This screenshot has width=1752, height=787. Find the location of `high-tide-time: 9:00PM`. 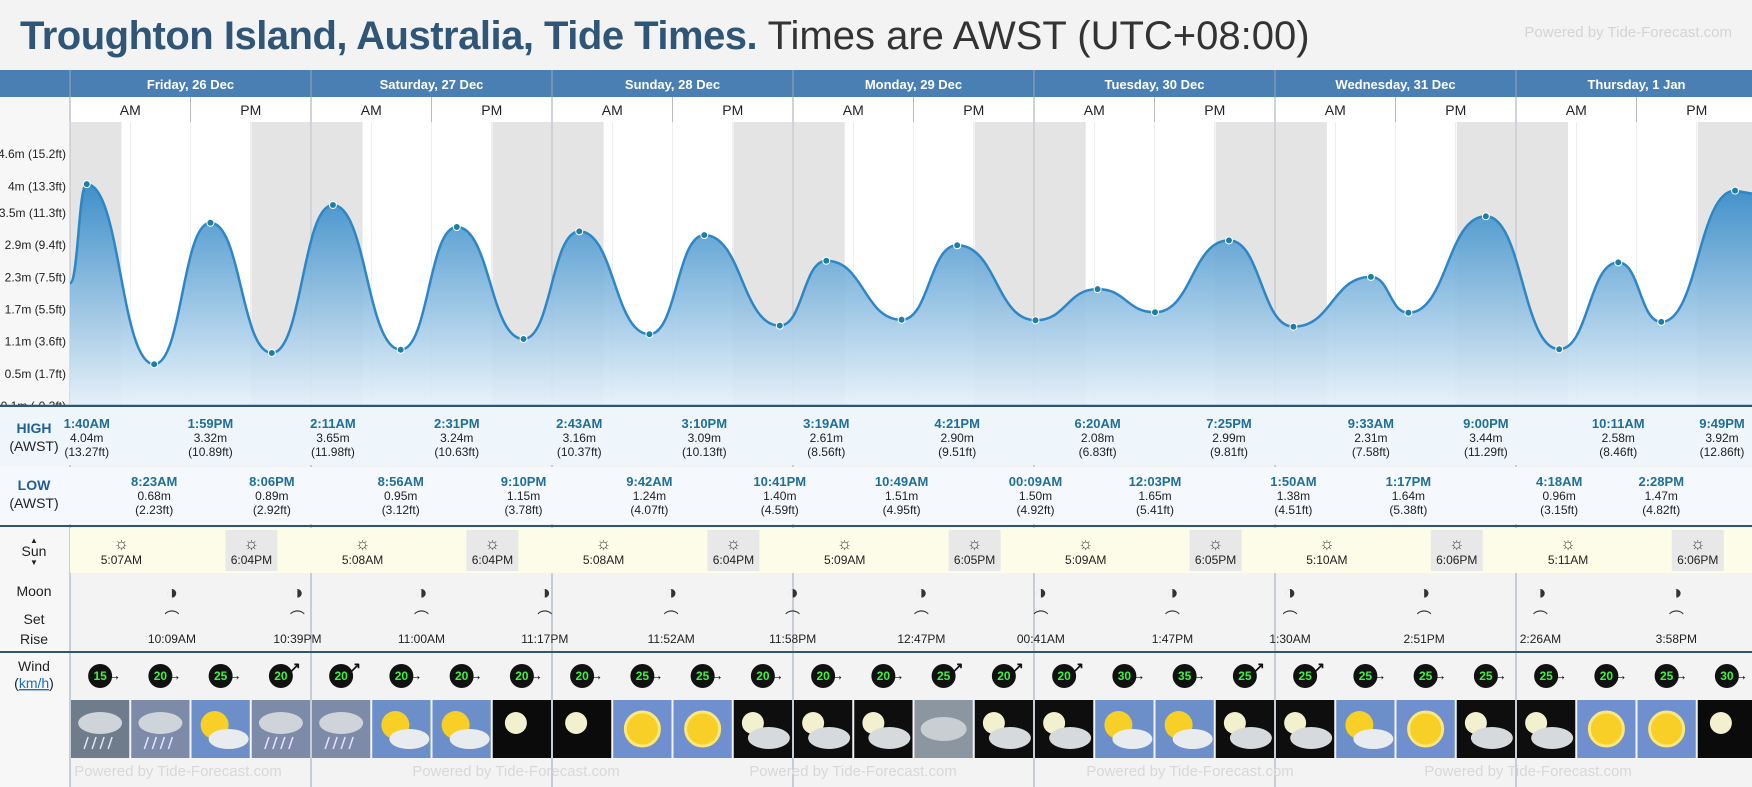

high-tide-time: 9:00PM is located at coordinates (1486, 423).